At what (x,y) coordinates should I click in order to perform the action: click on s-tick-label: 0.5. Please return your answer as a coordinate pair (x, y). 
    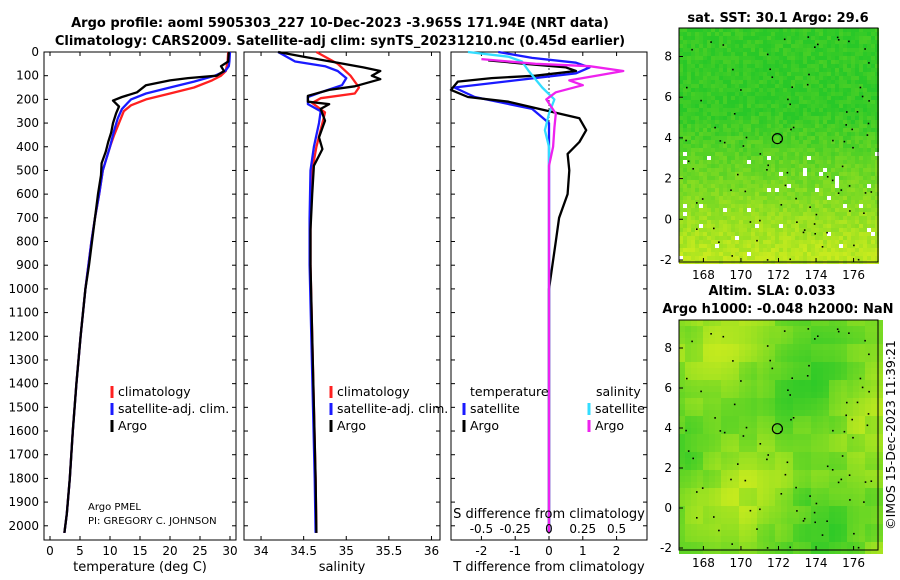
    Looking at the image, I should click on (616, 529).